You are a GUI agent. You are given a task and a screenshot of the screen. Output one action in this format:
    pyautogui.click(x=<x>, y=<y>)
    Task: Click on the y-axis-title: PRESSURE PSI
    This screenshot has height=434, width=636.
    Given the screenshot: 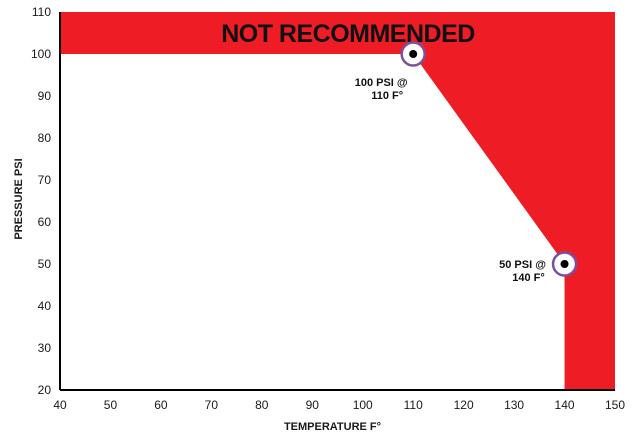 What is the action you would take?
    pyautogui.click(x=19, y=198)
    